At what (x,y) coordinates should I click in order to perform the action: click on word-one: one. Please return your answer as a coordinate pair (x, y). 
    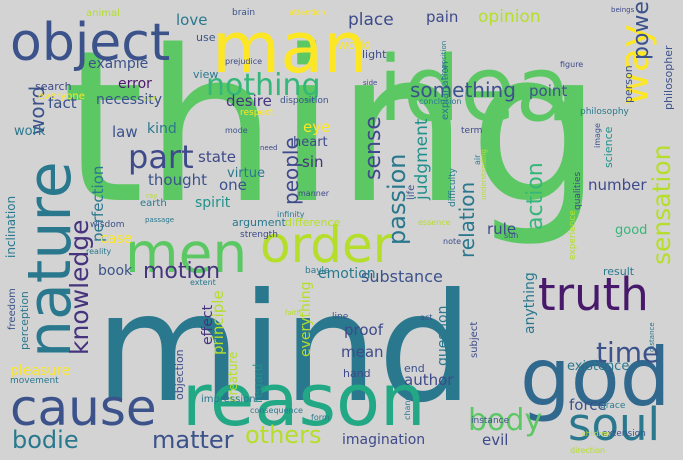
    Looking at the image, I should click on (233, 185).